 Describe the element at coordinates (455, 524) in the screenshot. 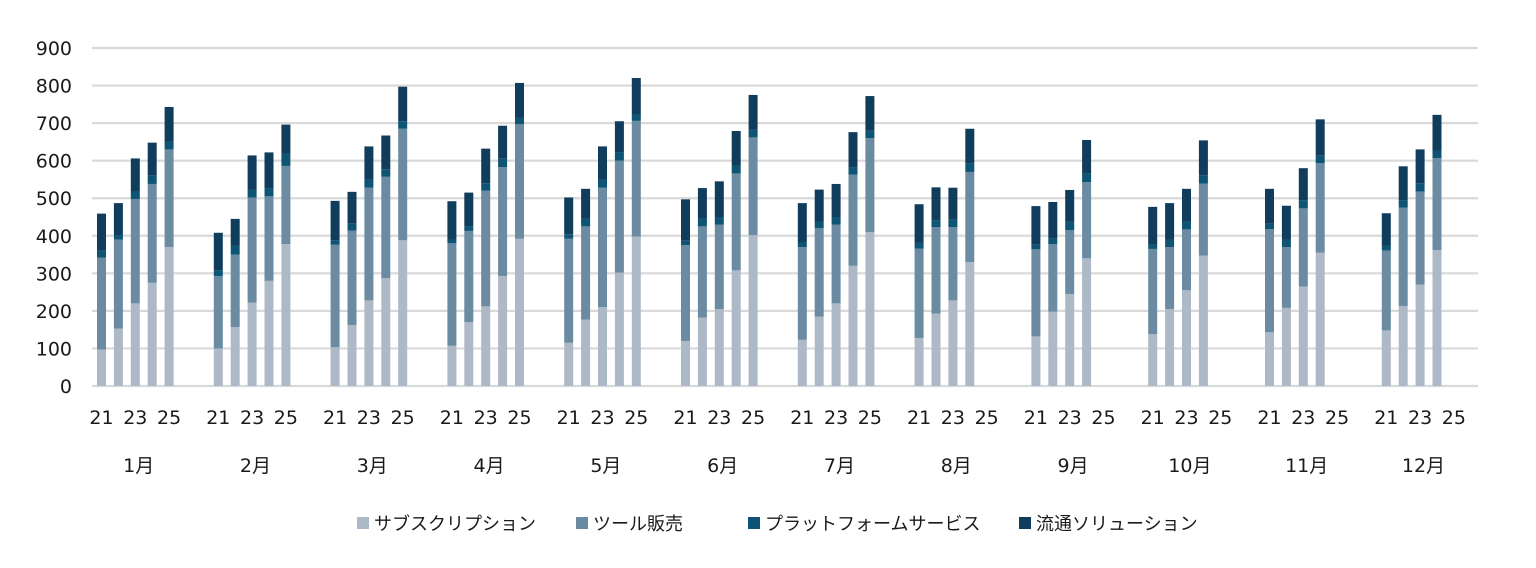

I see `legend-label: サブスクリプション` at that location.